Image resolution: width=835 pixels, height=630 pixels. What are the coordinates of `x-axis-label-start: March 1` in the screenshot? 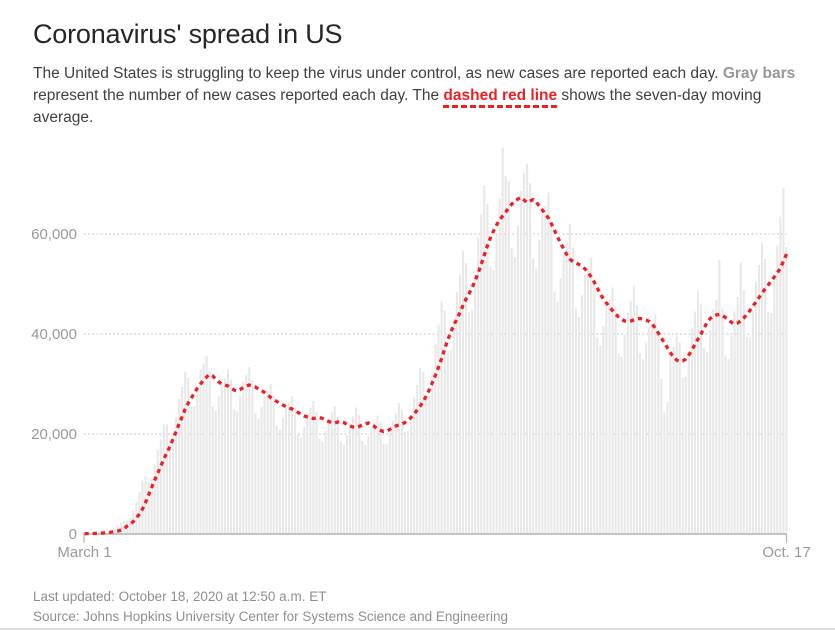 It's located at (84, 552).